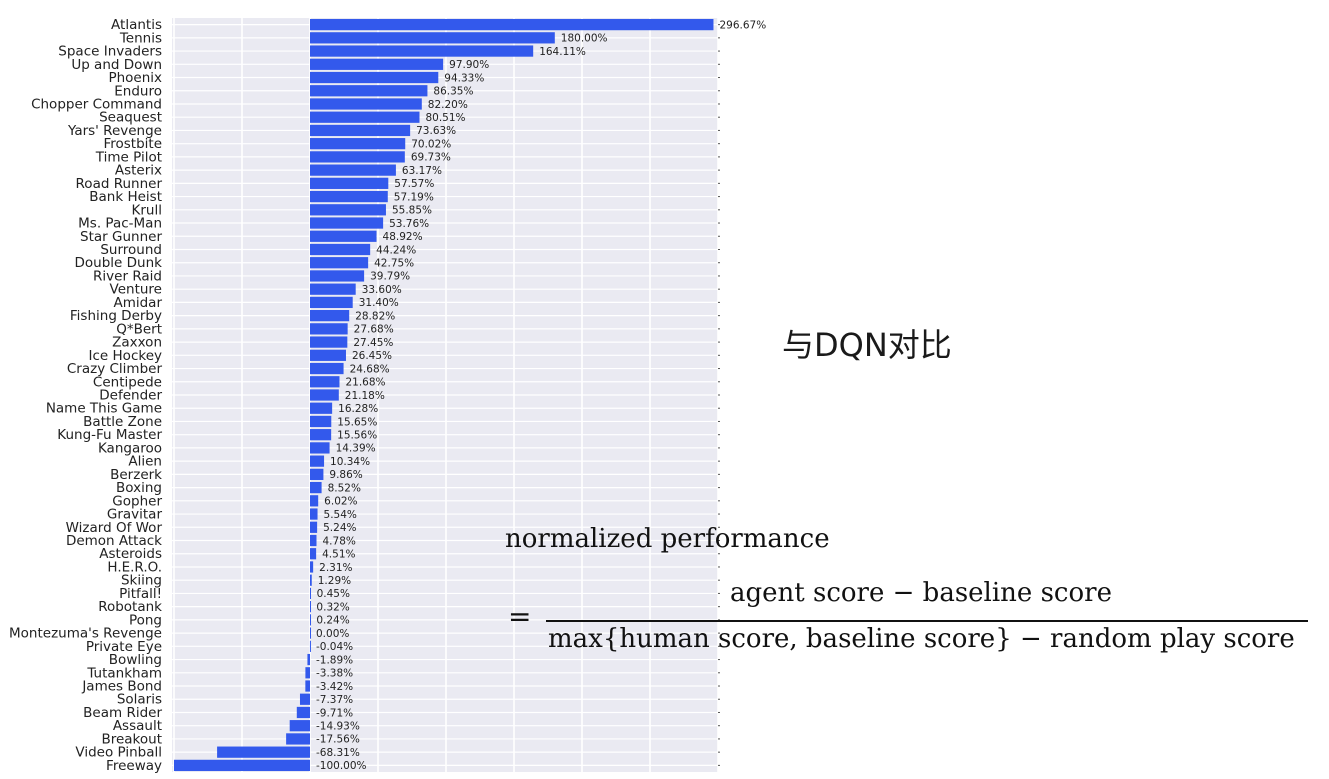  What do you see at coordinates (373, 343) in the screenshot?
I see `bar-value-label: 27.45%` at bounding box center [373, 343].